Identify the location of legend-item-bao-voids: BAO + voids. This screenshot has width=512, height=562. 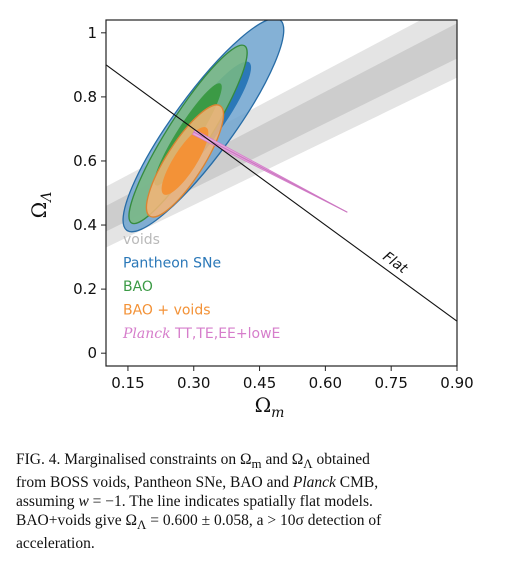
(167, 311).